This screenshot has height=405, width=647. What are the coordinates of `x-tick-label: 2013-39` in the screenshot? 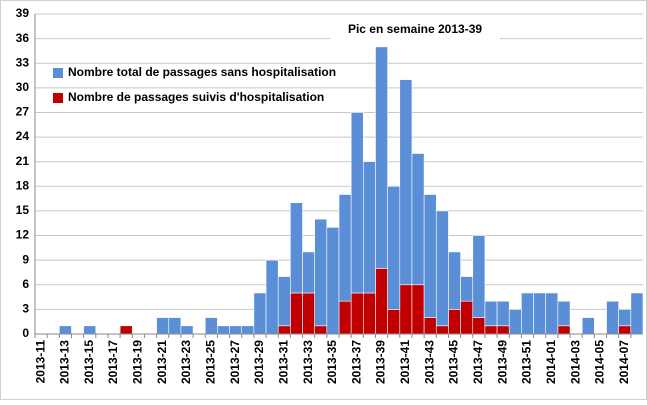 It's located at (381, 362).